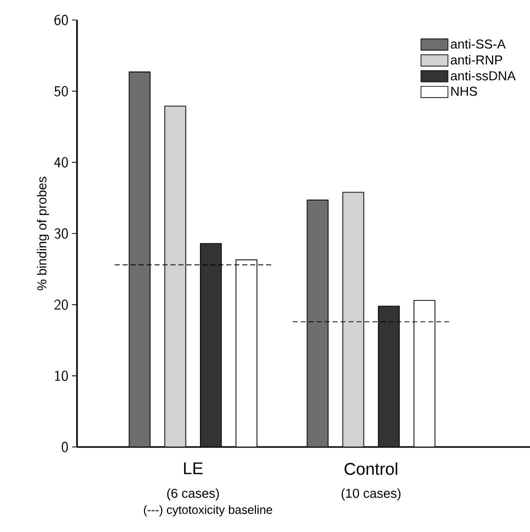 Image resolution: width=530 pixels, height=532 pixels. What do you see at coordinates (61, 233) in the screenshot?
I see `y-tick-label: 30` at bounding box center [61, 233].